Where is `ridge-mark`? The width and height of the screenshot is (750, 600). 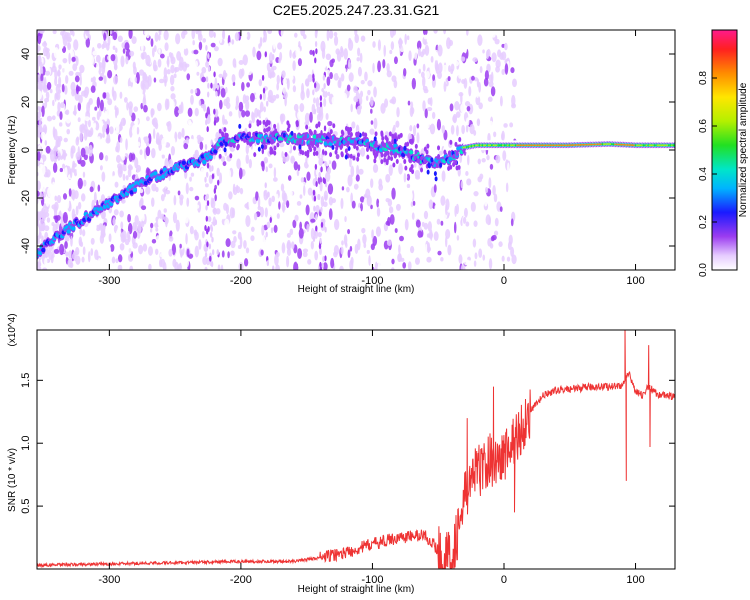 ridge-mark is located at coordinates (155, 173).